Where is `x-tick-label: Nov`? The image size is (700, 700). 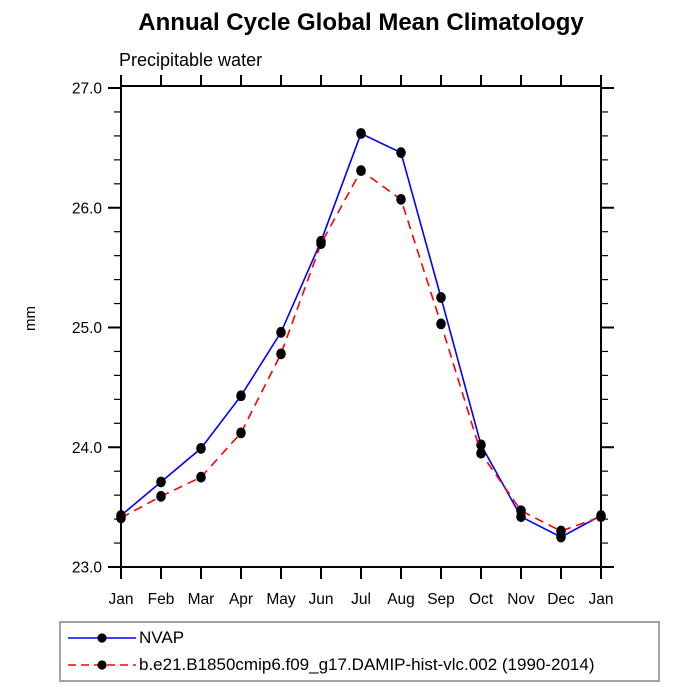 x-tick-label: Nov is located at coordinates (521, 599).